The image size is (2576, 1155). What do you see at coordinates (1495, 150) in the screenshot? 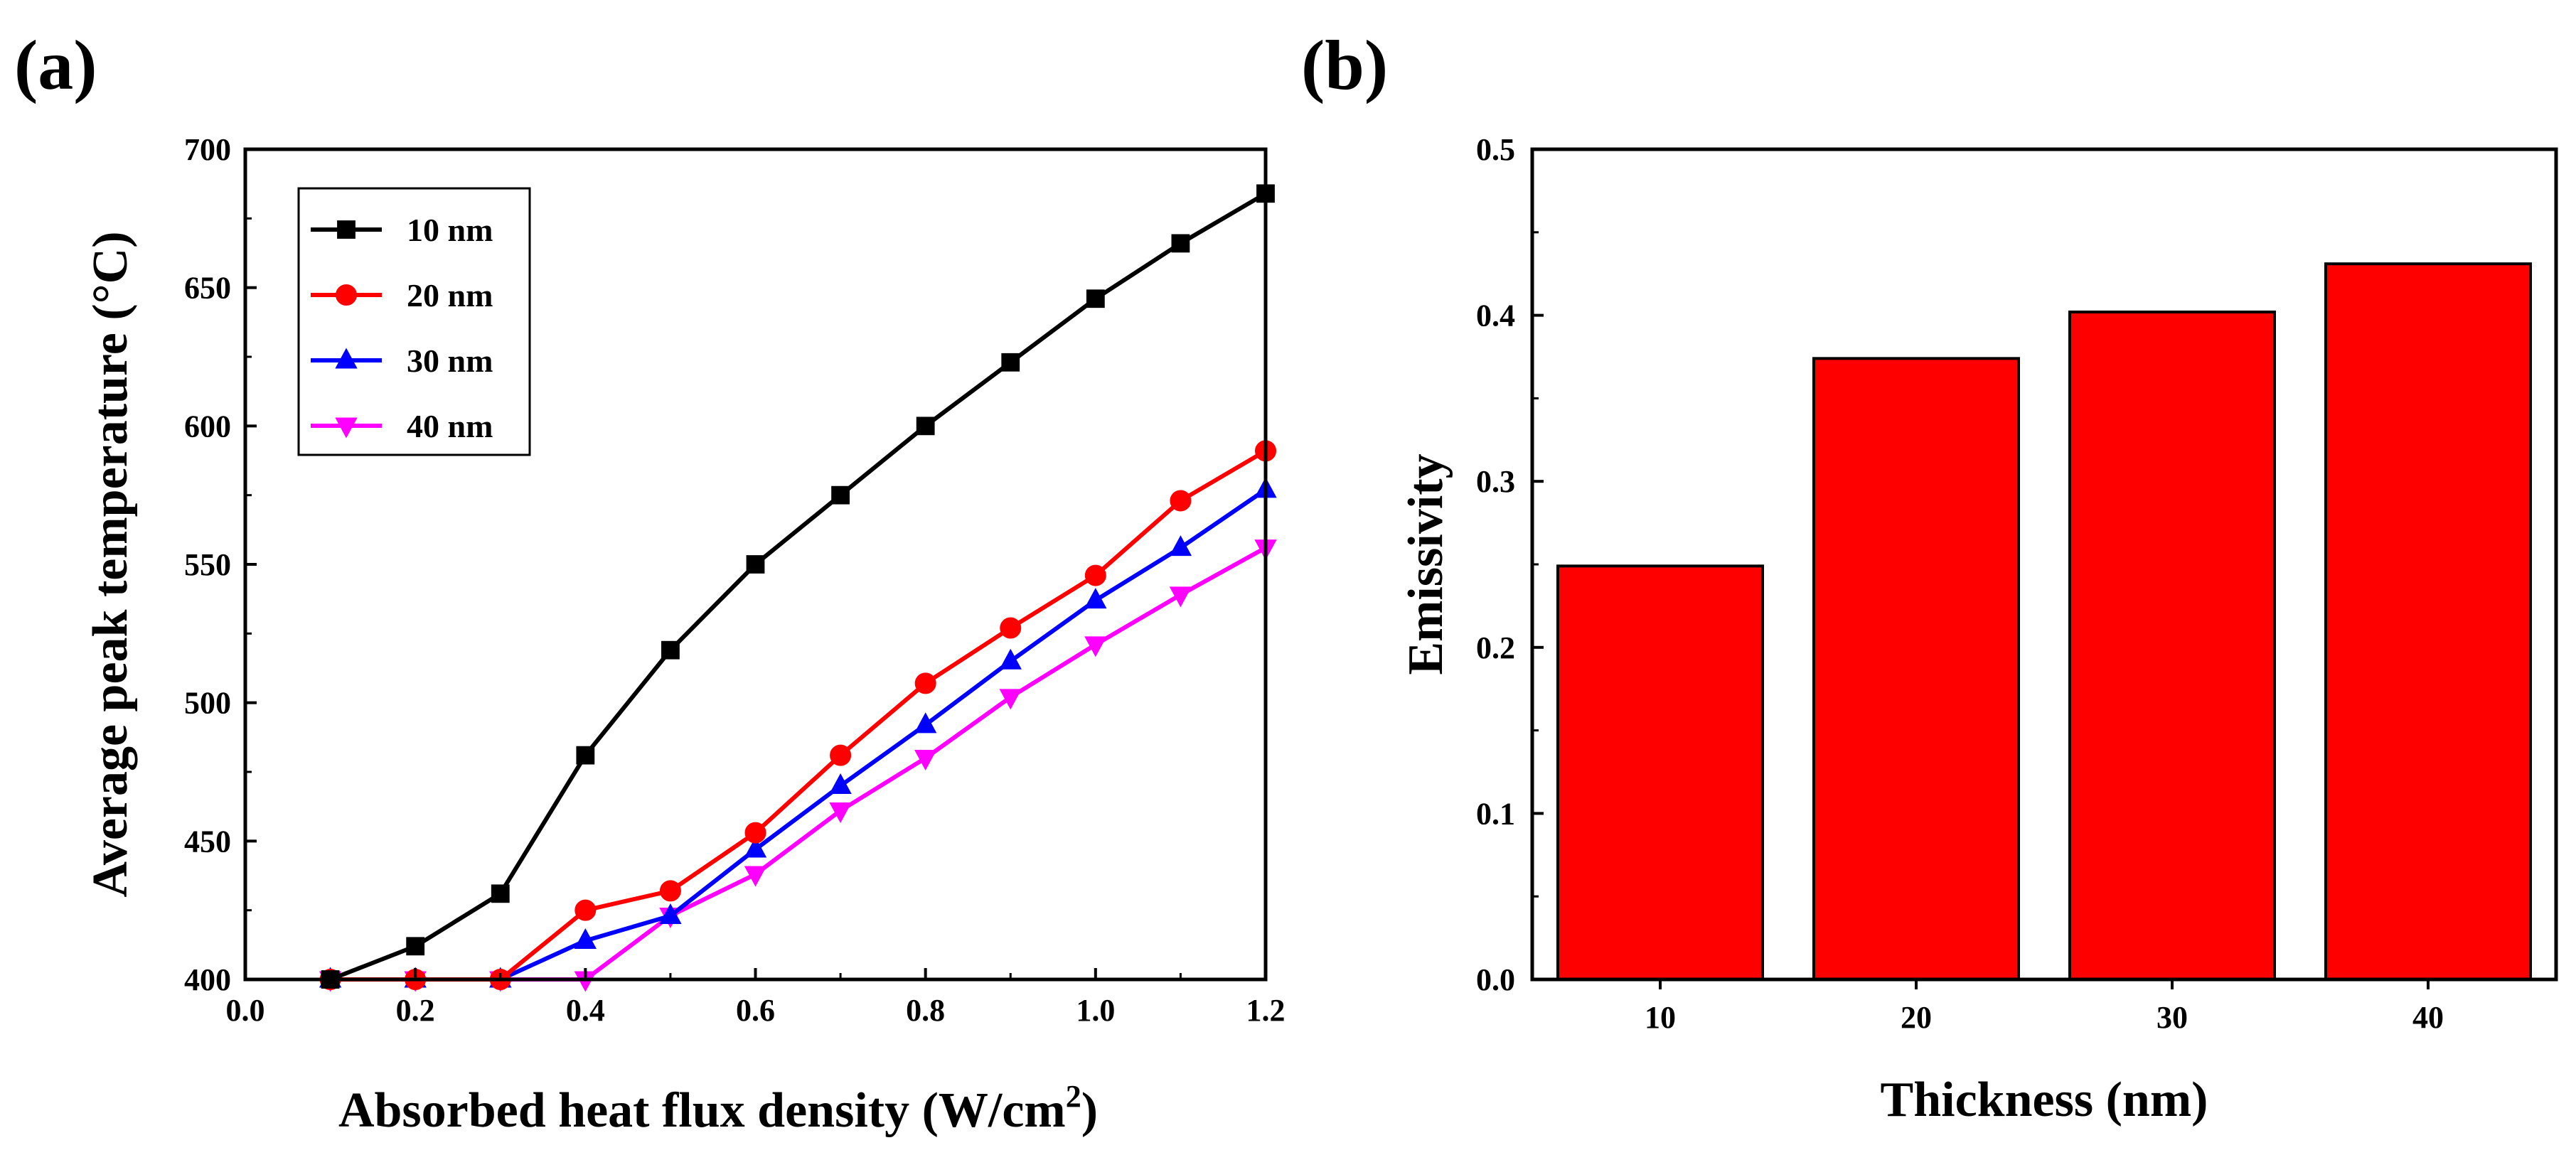
I see `y-tick-label-b: 0.5` at bounding box center [1495, 150].